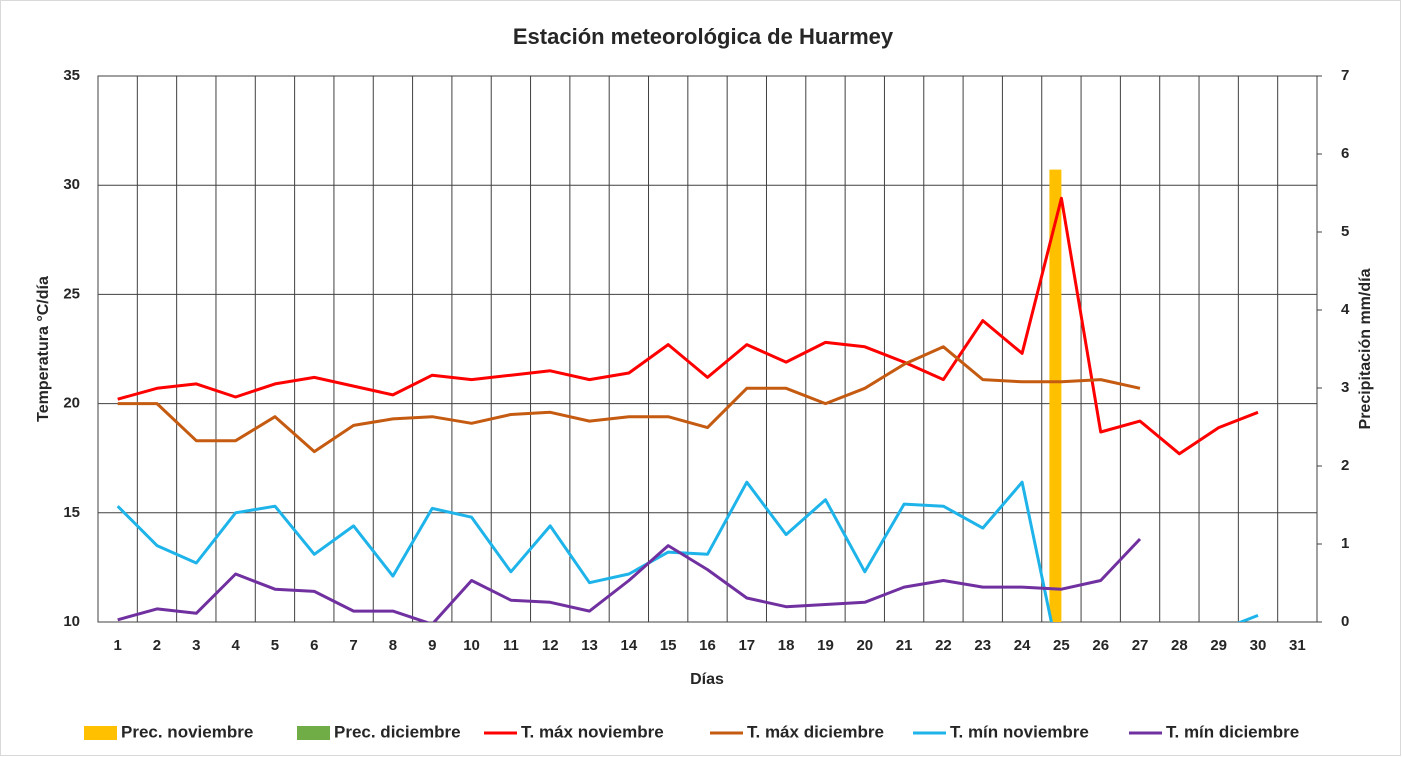 Image resolution: width=1402 pixels, height=757 pixels. Describe the element at coordinates (397, 731) in the screenshot. I see `legend-label: Prec. diciembre` at that location.